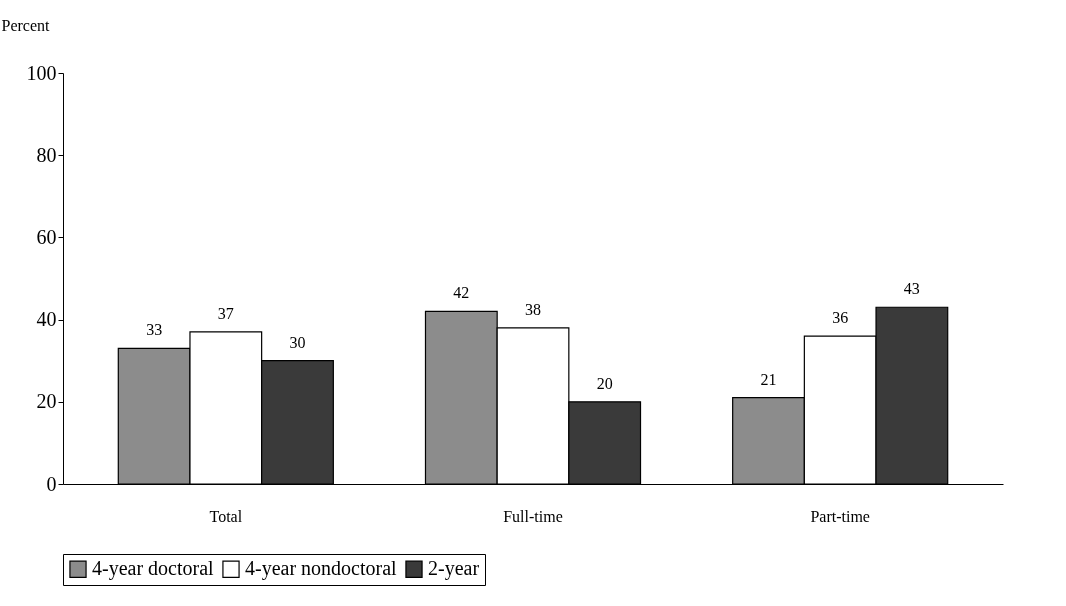 The height and width of the screenshot is (606, 1066). What do you see at coordinates (153, 569) in the screenshot?
I see `legend-label: 4-year doctoral` at bounding box center [153, 569].